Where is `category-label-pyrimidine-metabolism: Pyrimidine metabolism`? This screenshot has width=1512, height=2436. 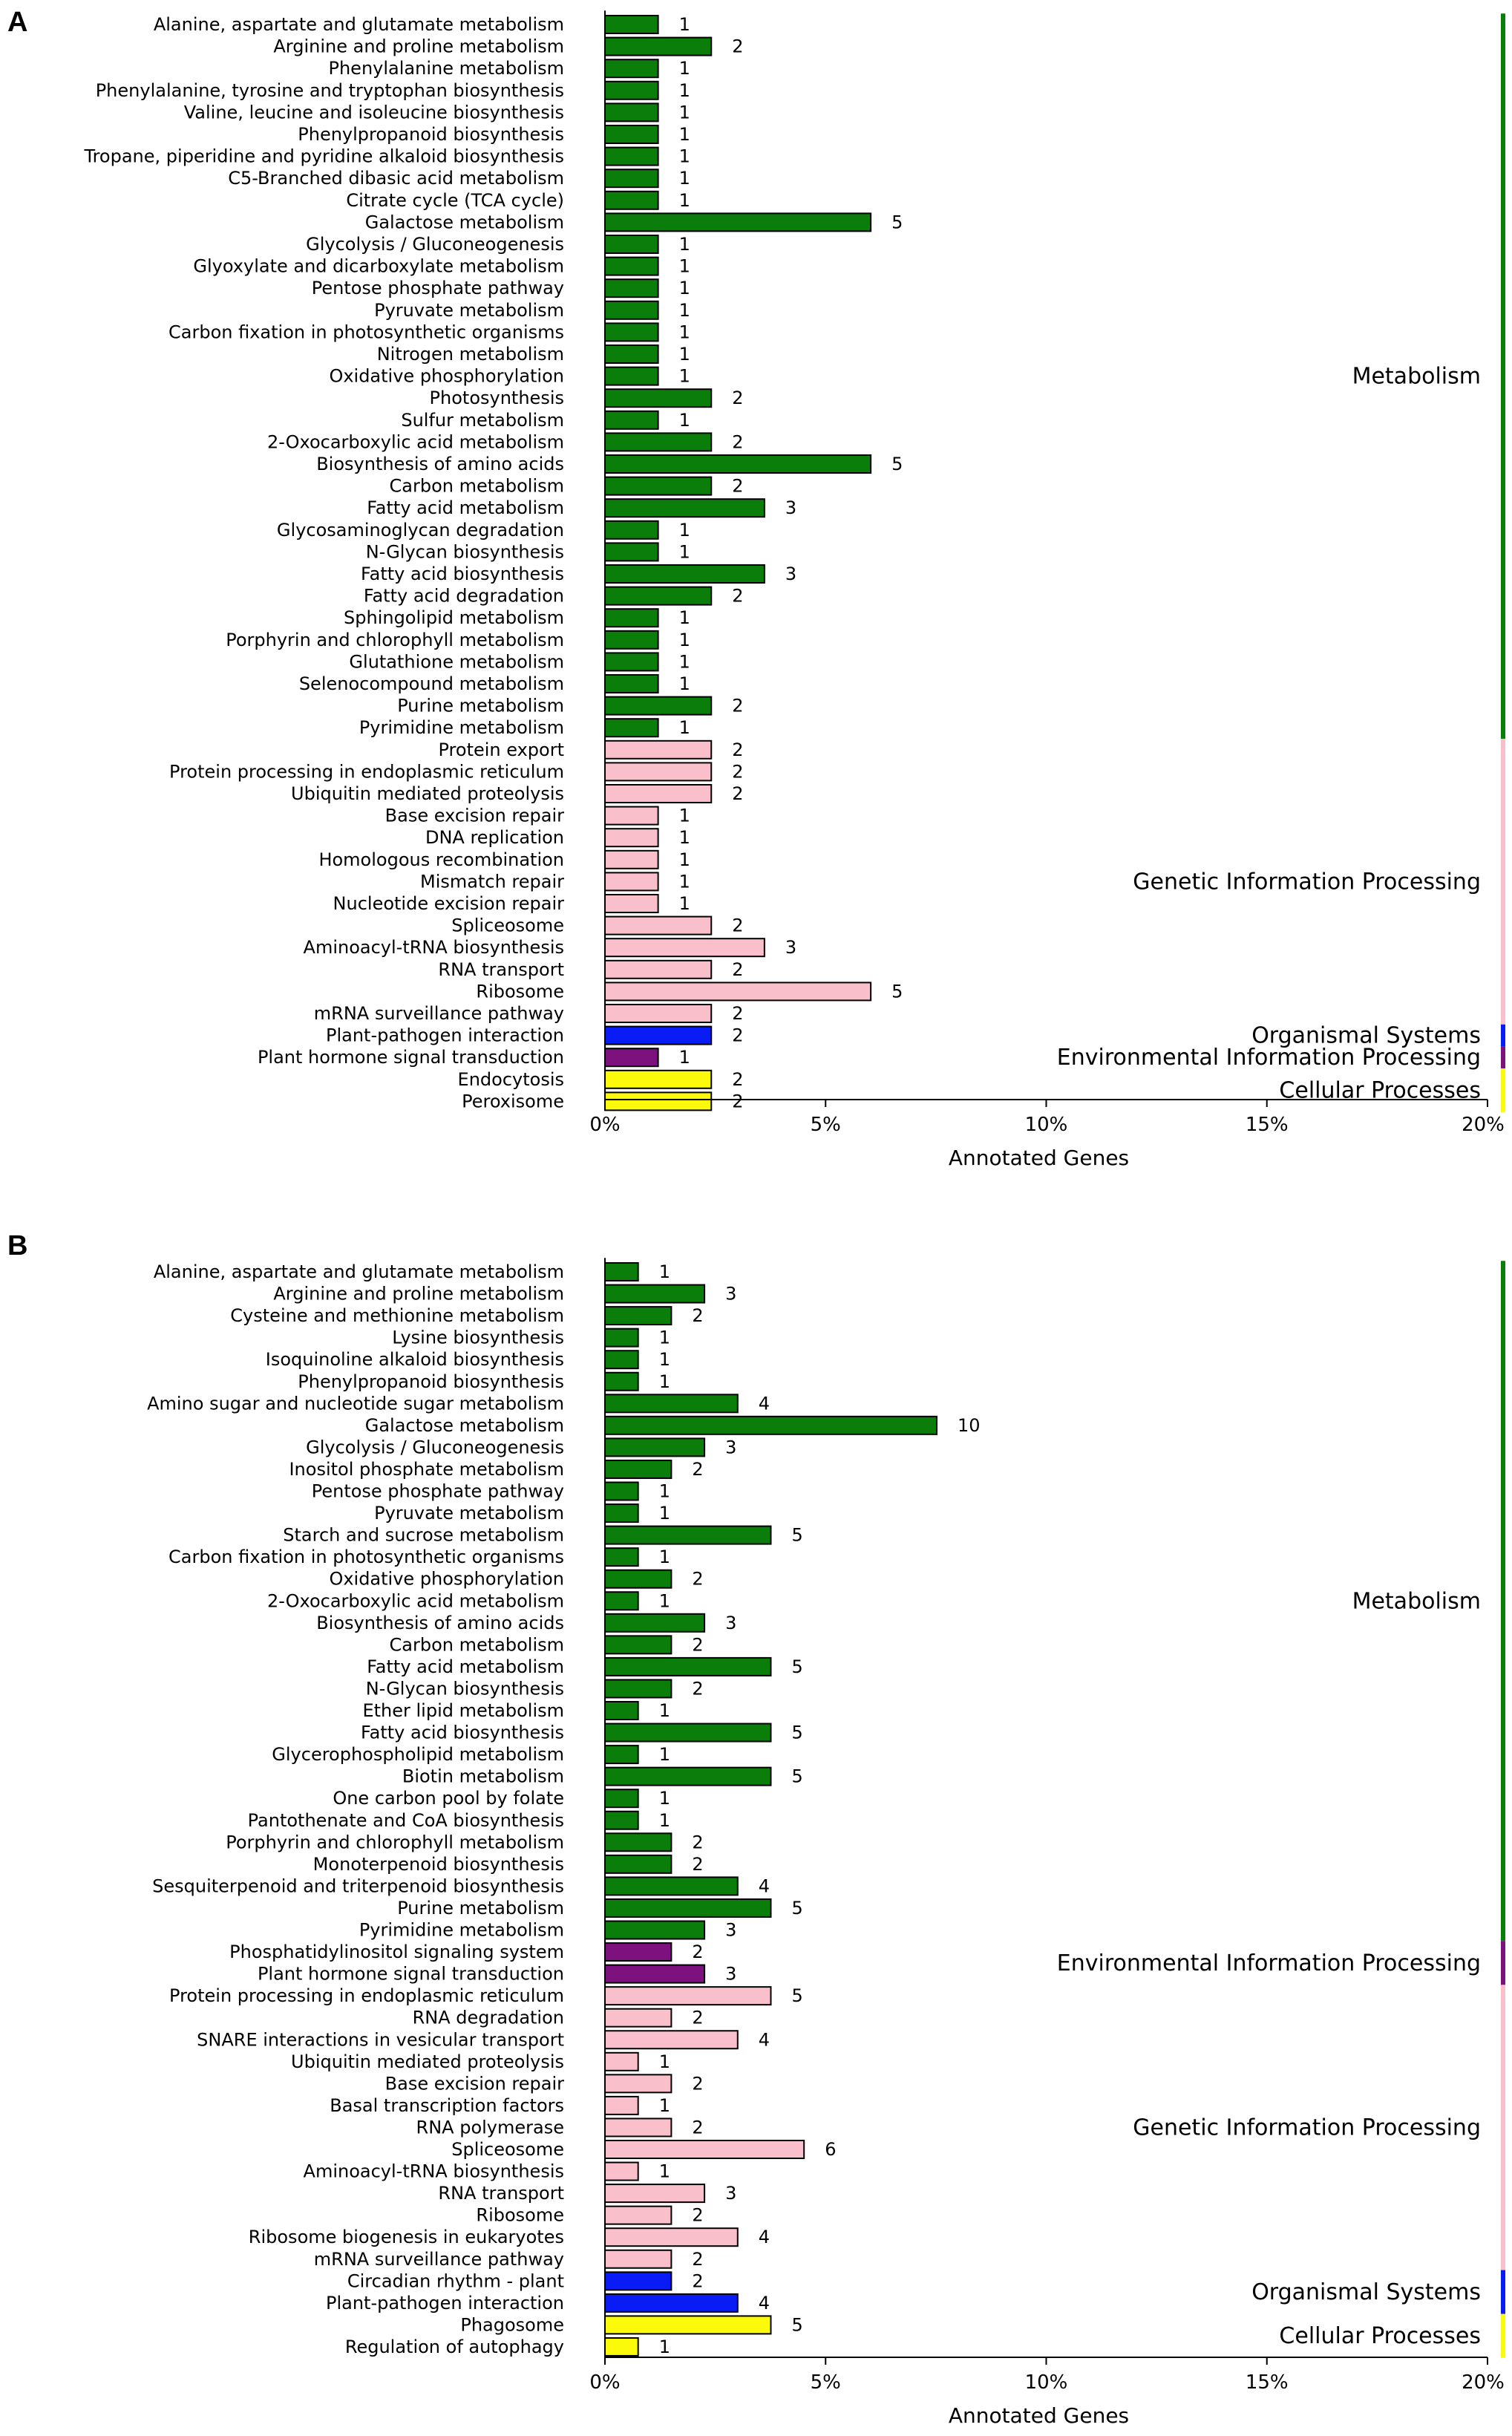
category-label-pyrimidine-metabolism: Pyrimidine metabolism is located at coordinates (462, 1930).